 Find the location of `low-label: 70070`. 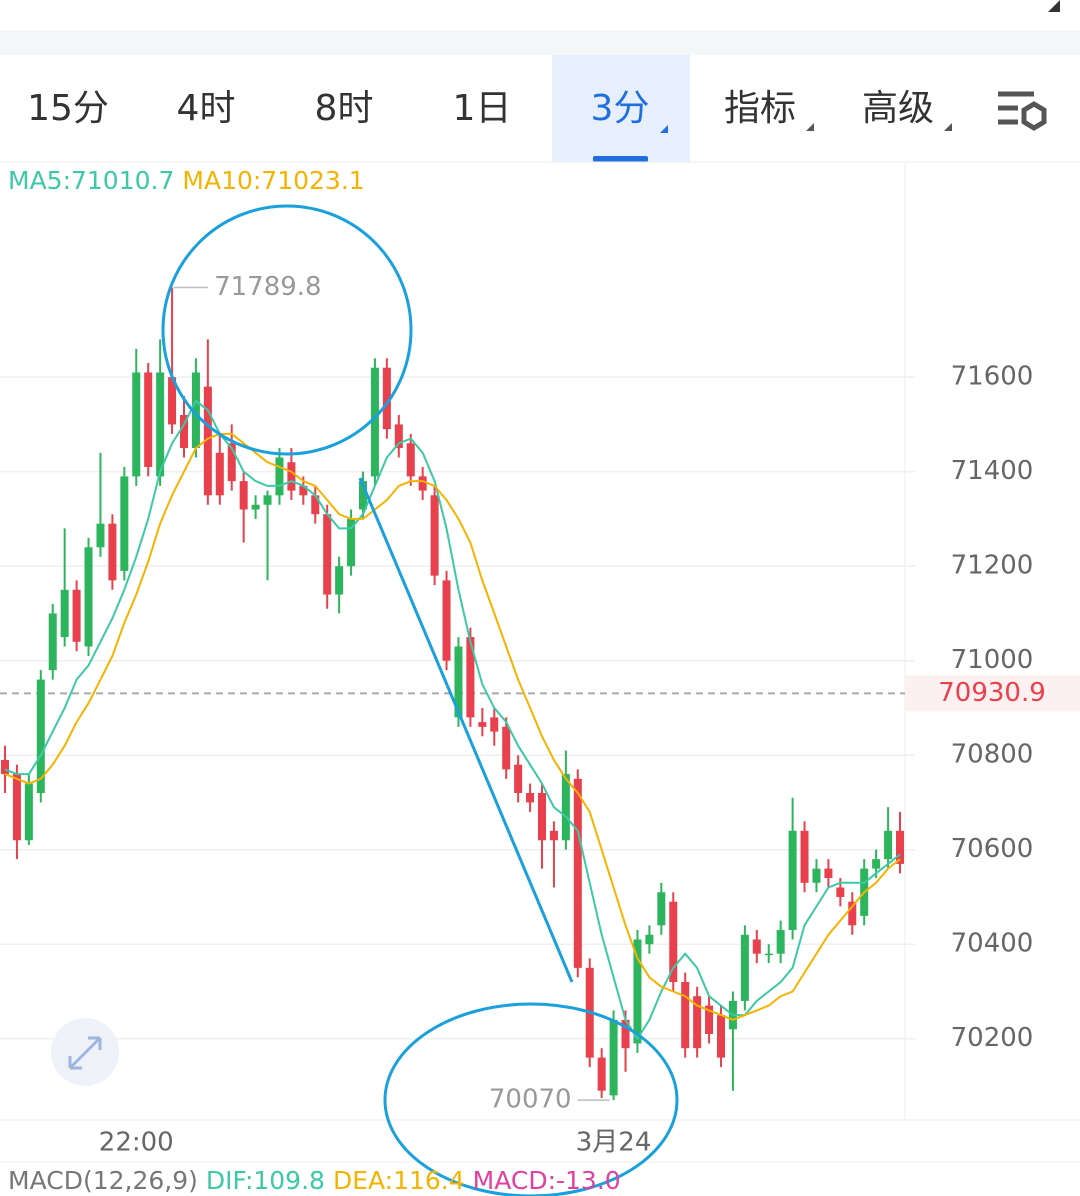

low-label: 70070 is located at coordinates (530, 1100).